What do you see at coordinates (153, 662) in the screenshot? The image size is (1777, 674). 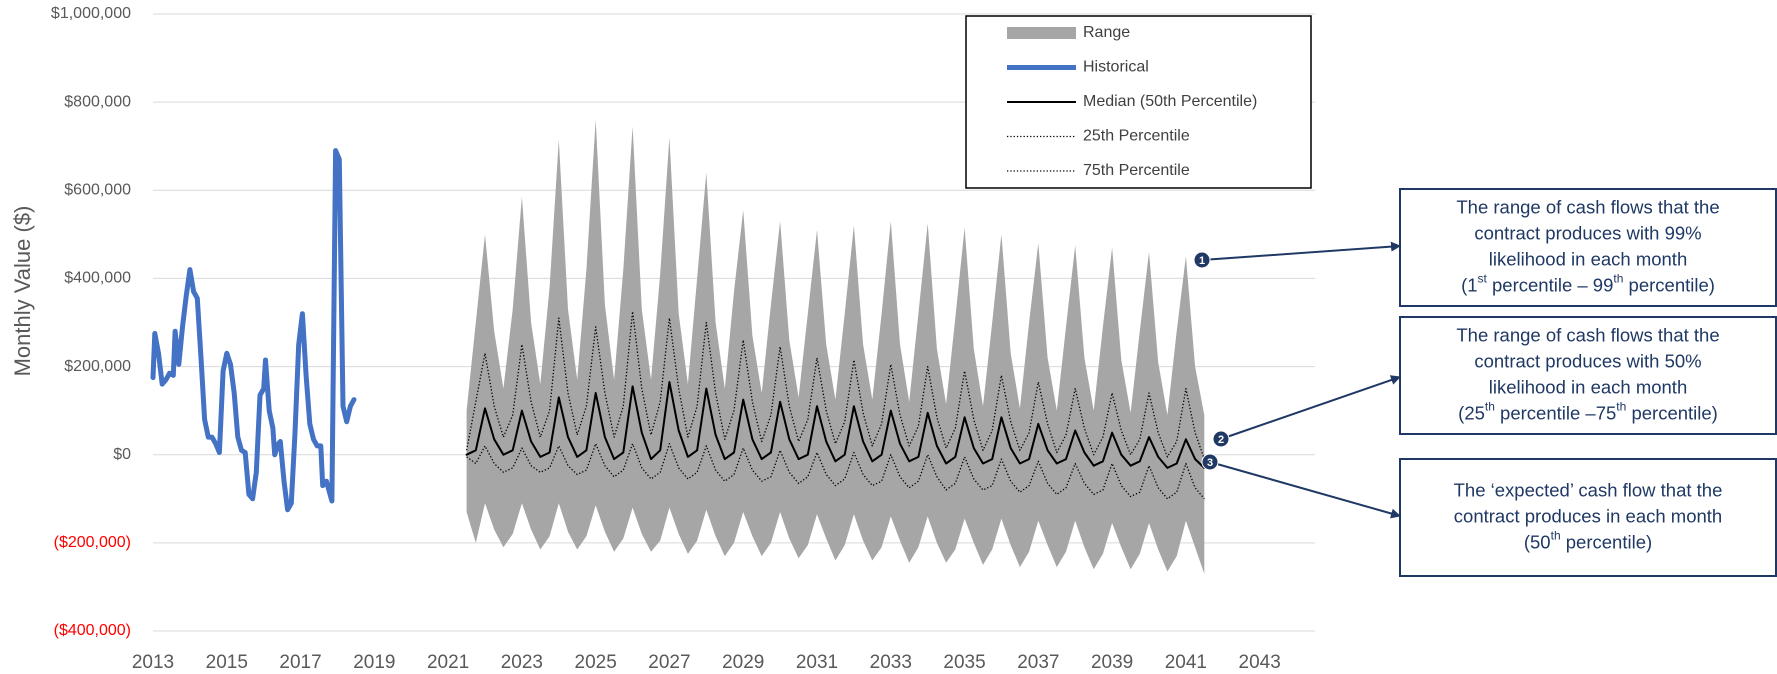 I see `x-tick-label: 2013` at bounding box center [153, 662].